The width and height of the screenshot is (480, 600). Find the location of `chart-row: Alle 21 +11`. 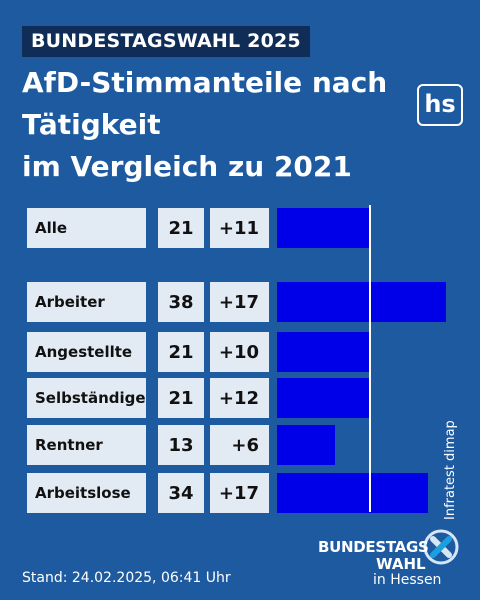

chart-row: Alle 21 +11 is located at coordinates (242, 228).